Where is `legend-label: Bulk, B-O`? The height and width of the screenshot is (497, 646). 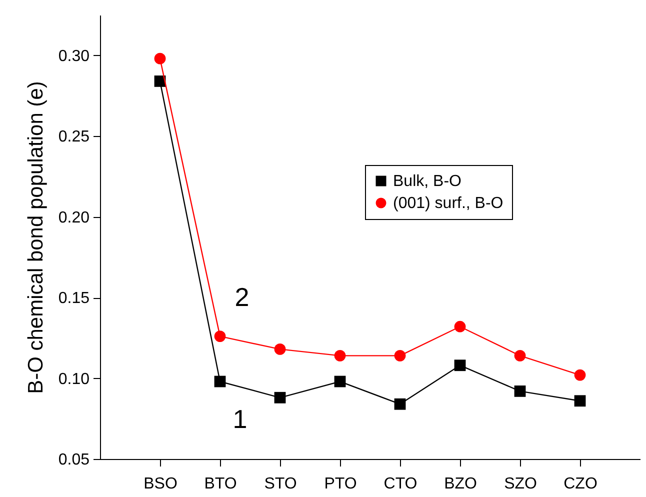 legend-label: Bulk, B-O is located at coordinates (427, 181).